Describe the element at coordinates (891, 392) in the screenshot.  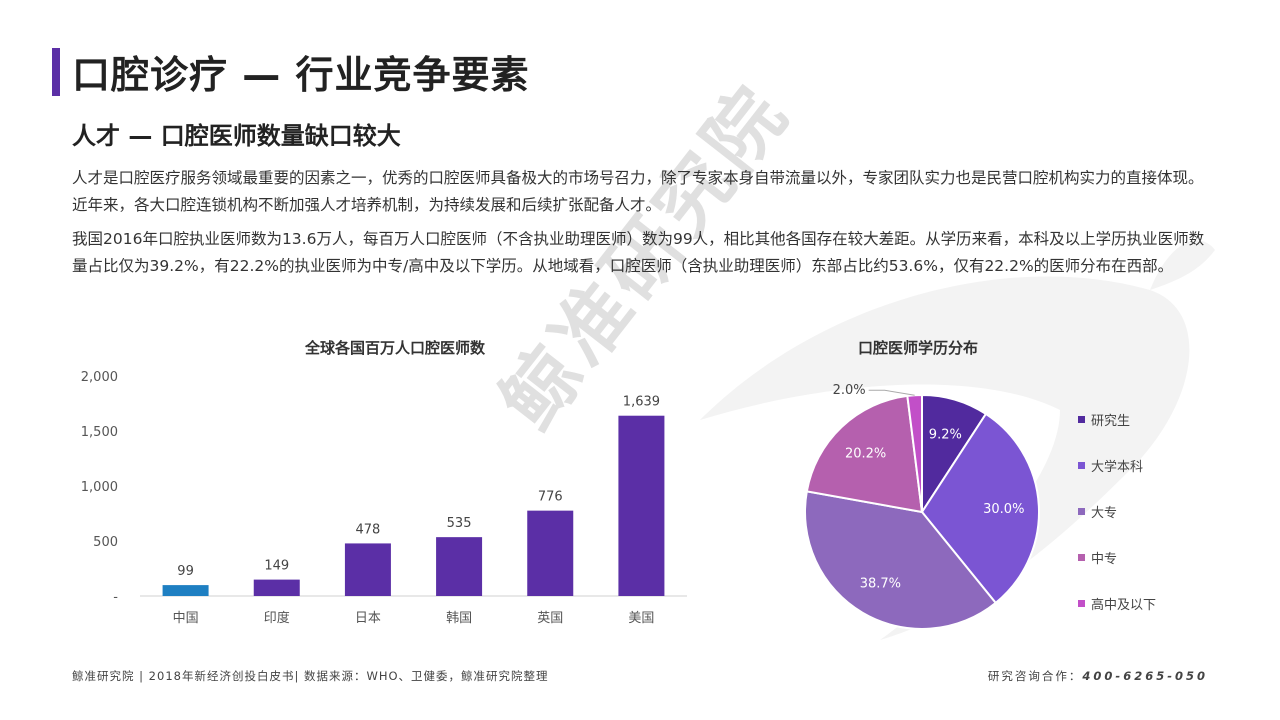
I see `pie-leader-line` at that location.